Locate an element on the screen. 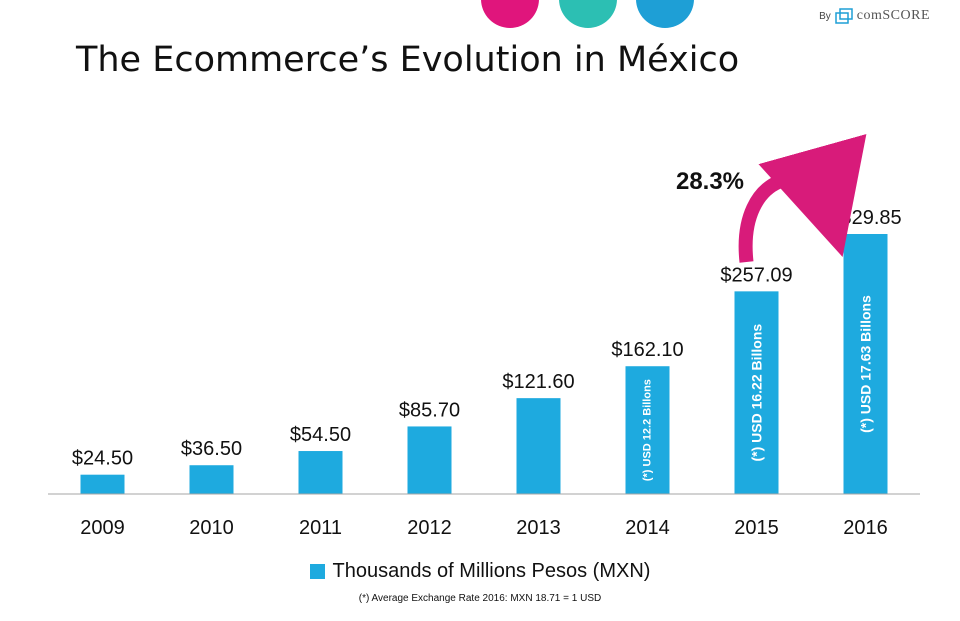  bar-2016 is located at coordinates (865, 364).